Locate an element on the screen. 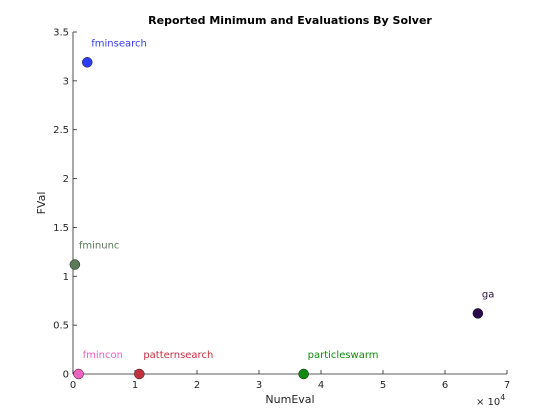 The width and height of the screenshot is (560, 420). point-label-particleswarm: particleswarm is located at coordinates (343, 355).